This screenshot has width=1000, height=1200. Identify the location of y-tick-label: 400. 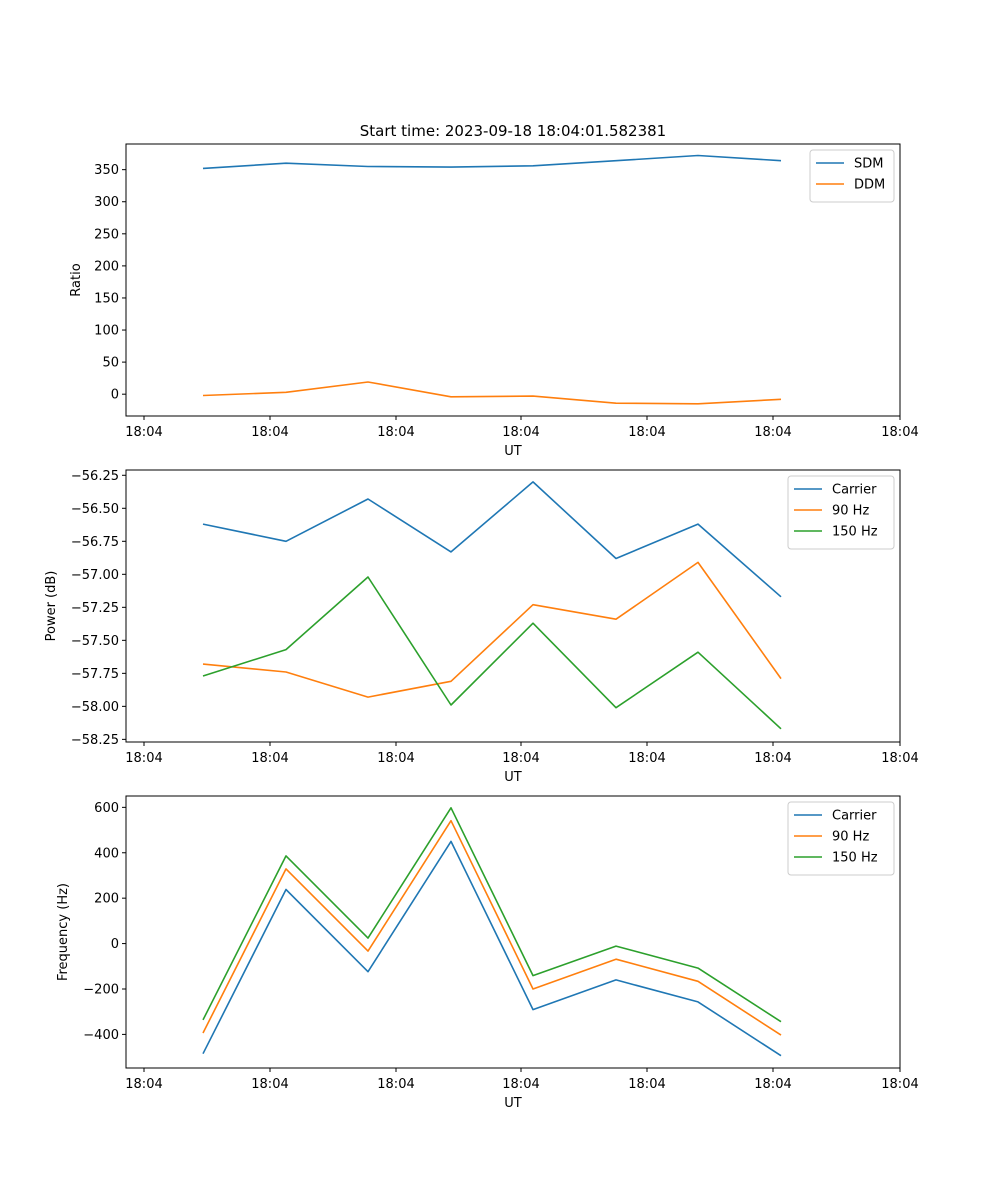
(106, 853).